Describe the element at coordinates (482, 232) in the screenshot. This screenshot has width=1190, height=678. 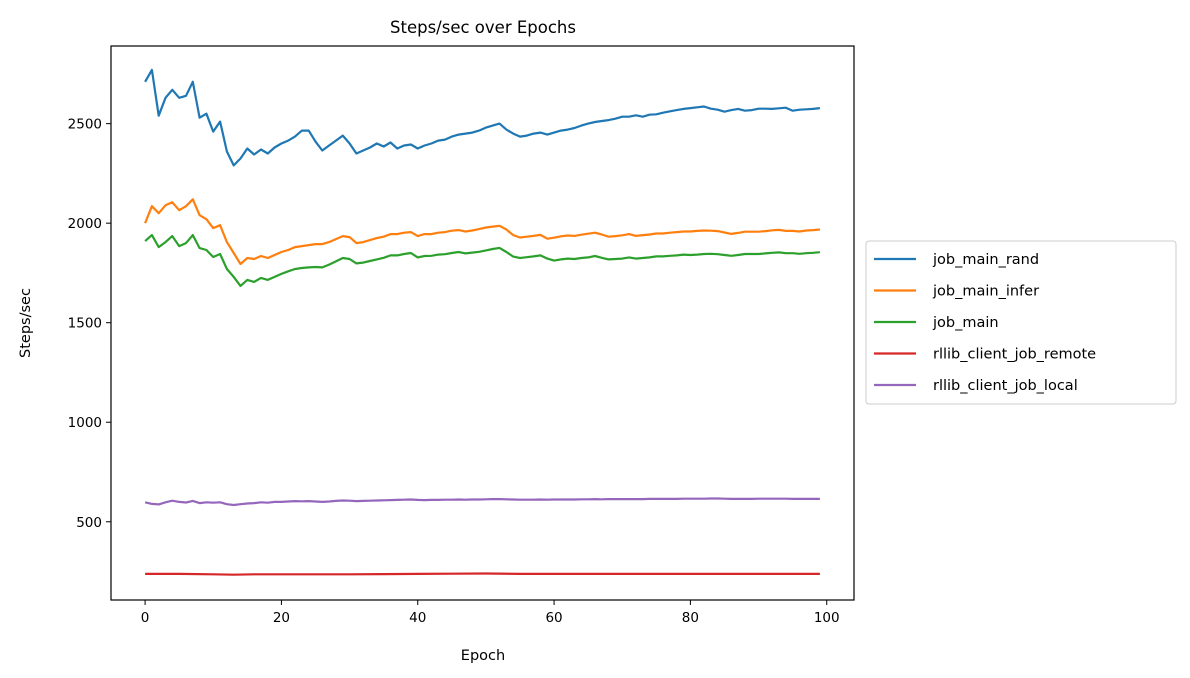
I see `series-line-job_main_infer` at that location.